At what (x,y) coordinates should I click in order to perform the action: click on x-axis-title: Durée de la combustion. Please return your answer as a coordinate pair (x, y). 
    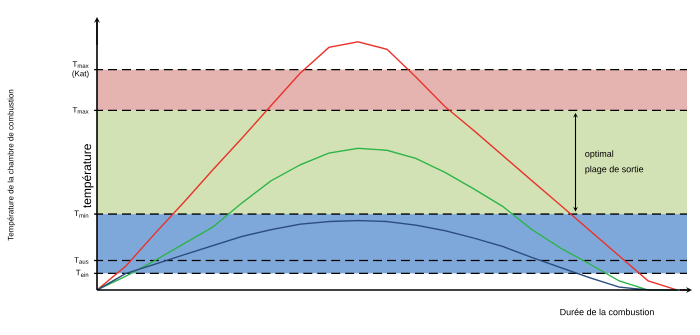
    Looking at the image, I should click on (607, 312).